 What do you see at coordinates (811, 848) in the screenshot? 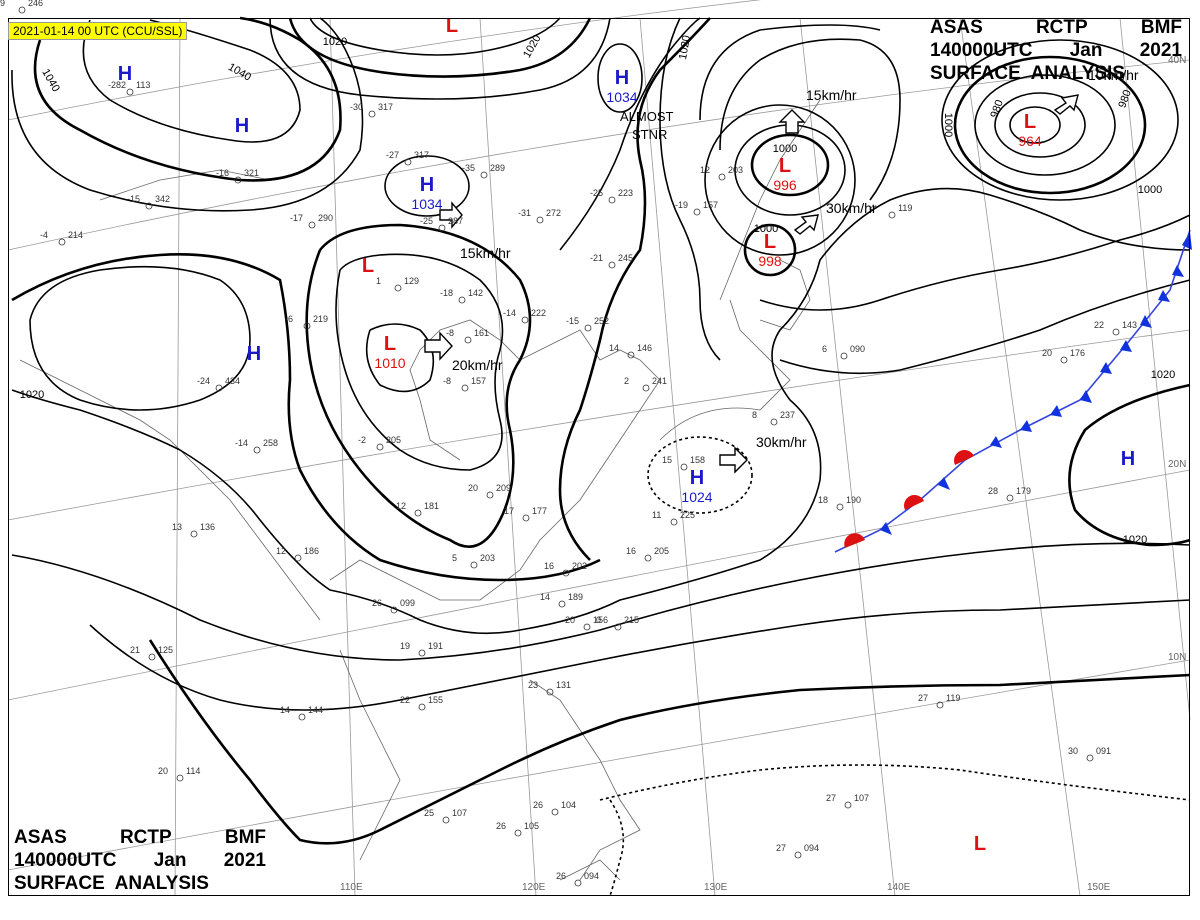
I see `station-pressure: 094` at bounding box center [811, 848].